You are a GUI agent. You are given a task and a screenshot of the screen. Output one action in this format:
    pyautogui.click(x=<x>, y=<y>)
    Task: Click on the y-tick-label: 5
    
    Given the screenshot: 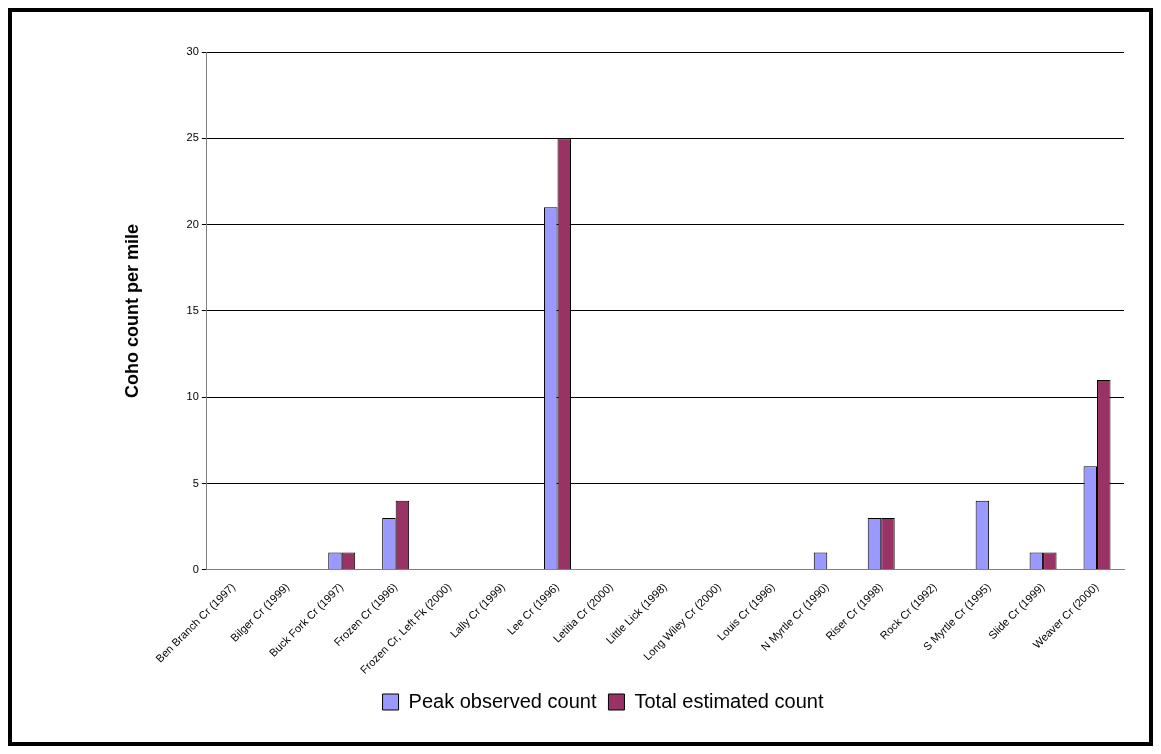 What is the action you would take?
    pyautogui.click(x=195, y=482)
    